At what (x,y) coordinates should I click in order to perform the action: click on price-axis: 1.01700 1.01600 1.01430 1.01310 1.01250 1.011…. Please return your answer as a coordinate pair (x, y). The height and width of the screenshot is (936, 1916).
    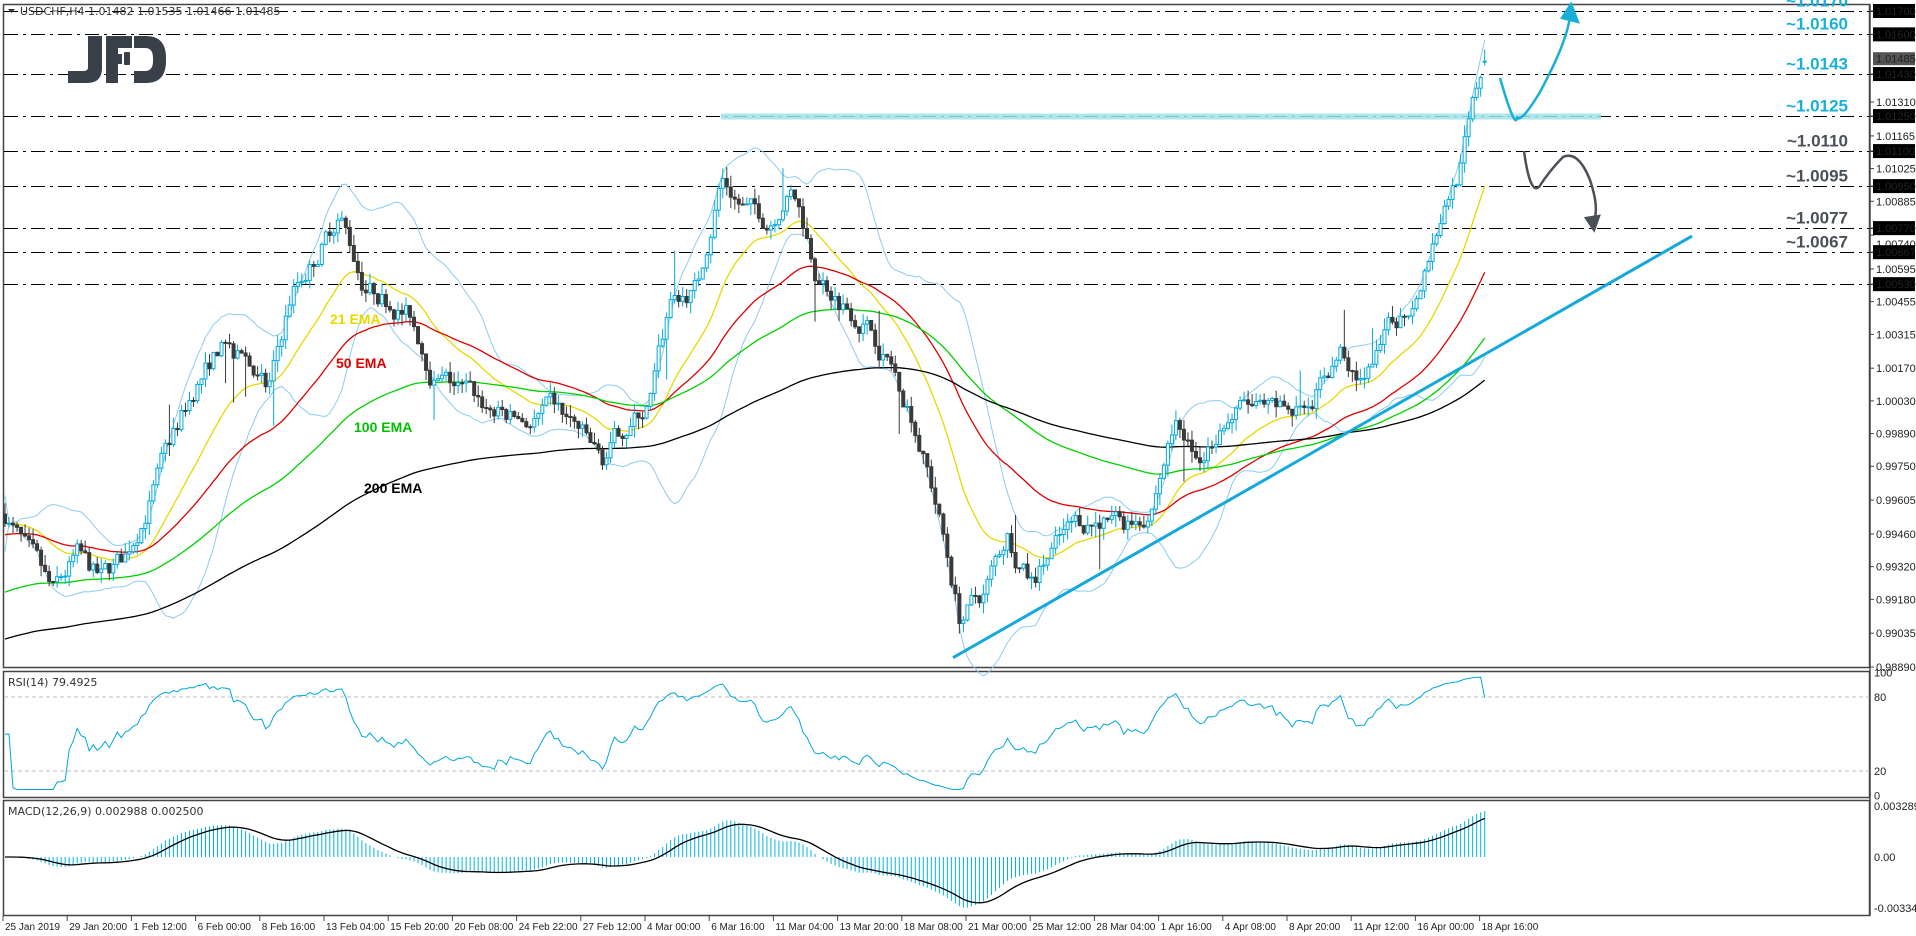
    Looking at the image, I should click on (1893, 339).